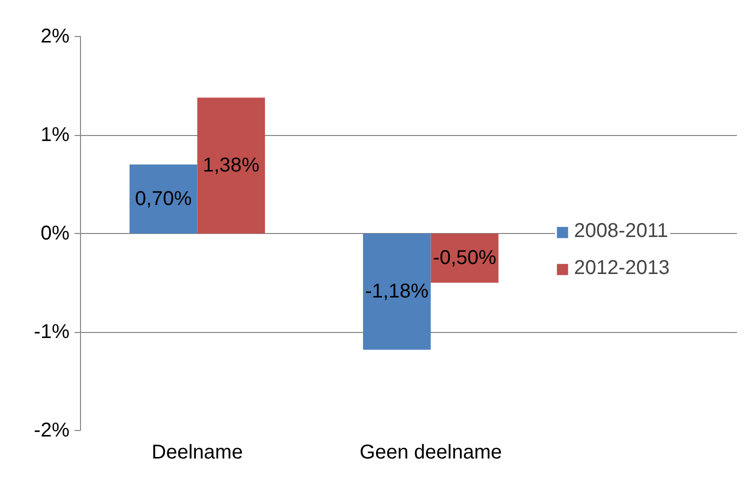  I want to click on y-tick-label: -1%, so click(52, 332).